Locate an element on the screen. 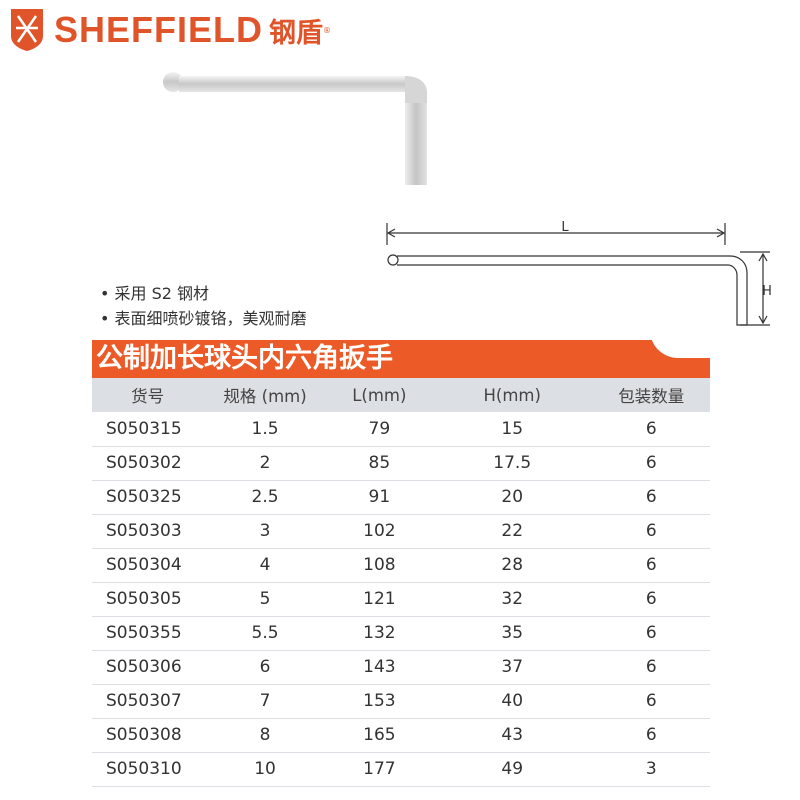  table-cell: S050307 is located at coordinates (148, 701).